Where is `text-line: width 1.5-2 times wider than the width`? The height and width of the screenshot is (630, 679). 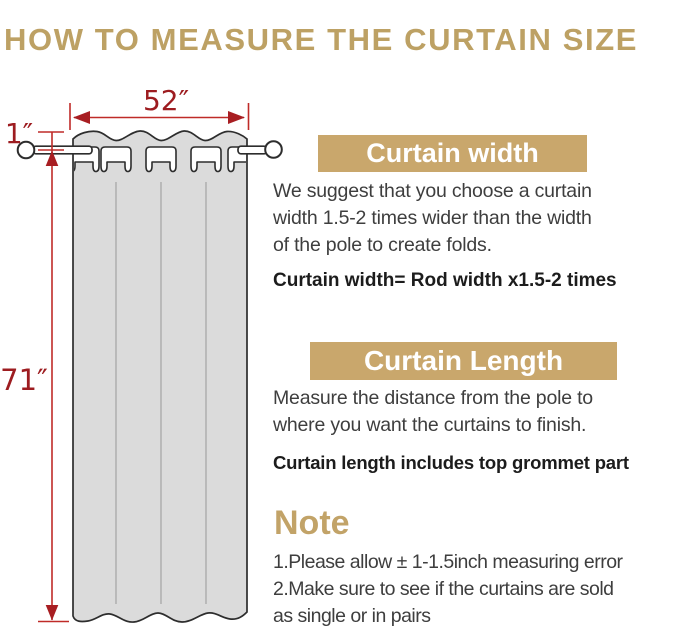
text-line: width 1.5-2 times wider than the width is located at coordinates (432, 218).